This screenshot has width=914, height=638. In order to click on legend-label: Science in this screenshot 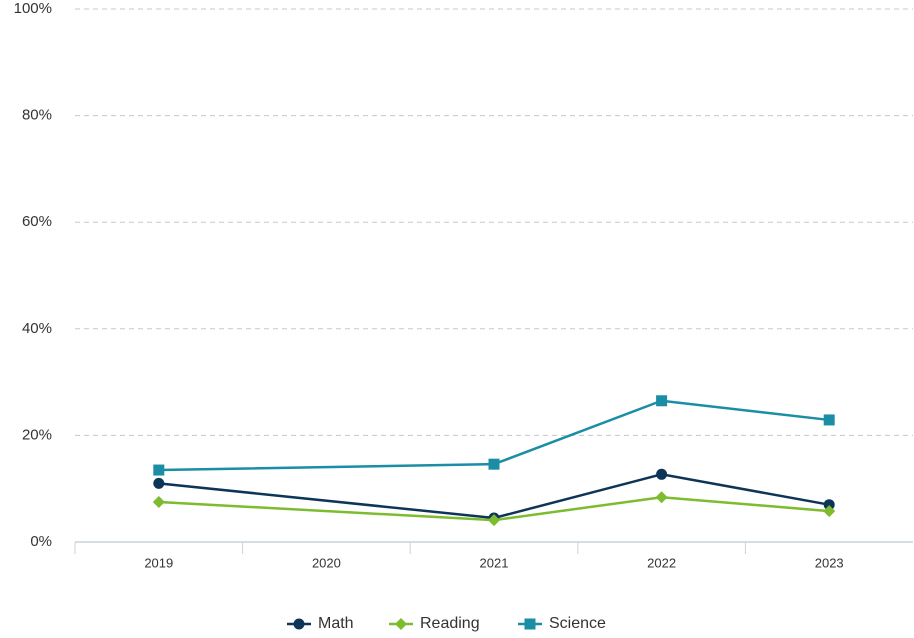, I will do `click(577, 623)`.